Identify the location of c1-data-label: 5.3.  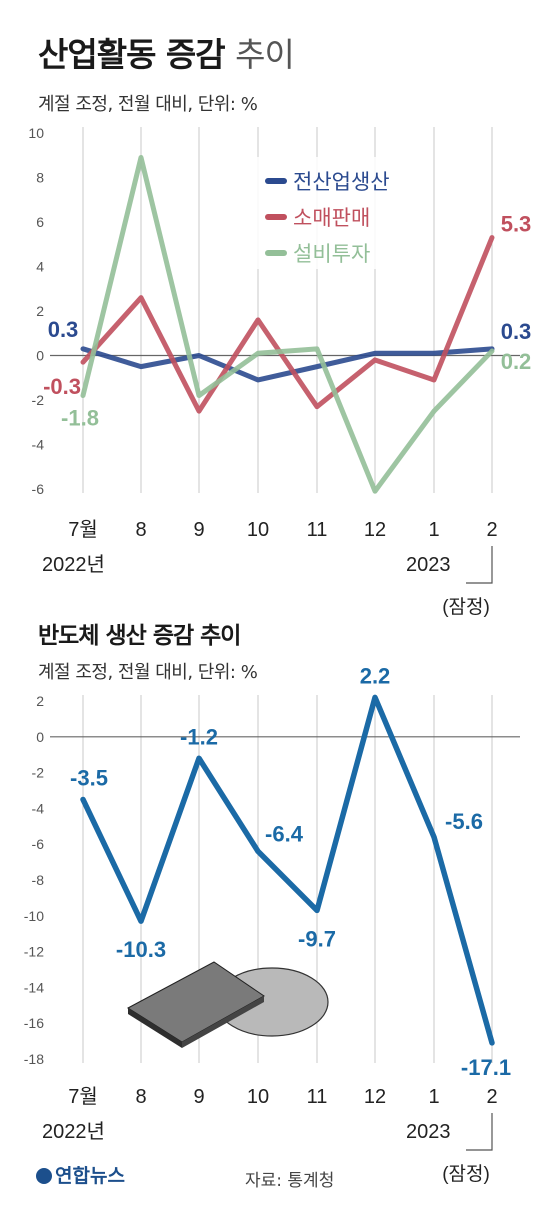
(516, 224).